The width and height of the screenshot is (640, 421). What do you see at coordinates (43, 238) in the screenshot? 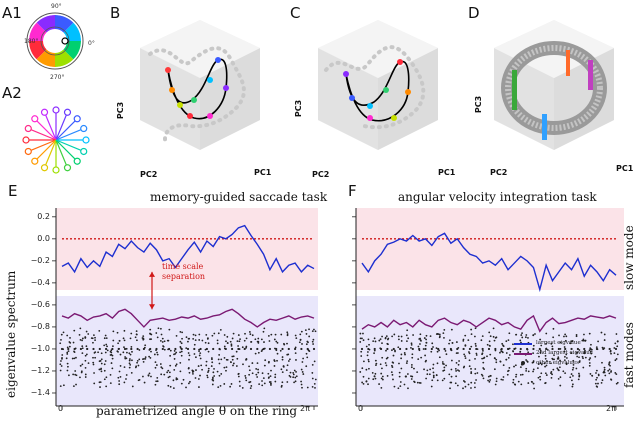
I see `ytick-label: 0.0` at bounding box center [43, 238].